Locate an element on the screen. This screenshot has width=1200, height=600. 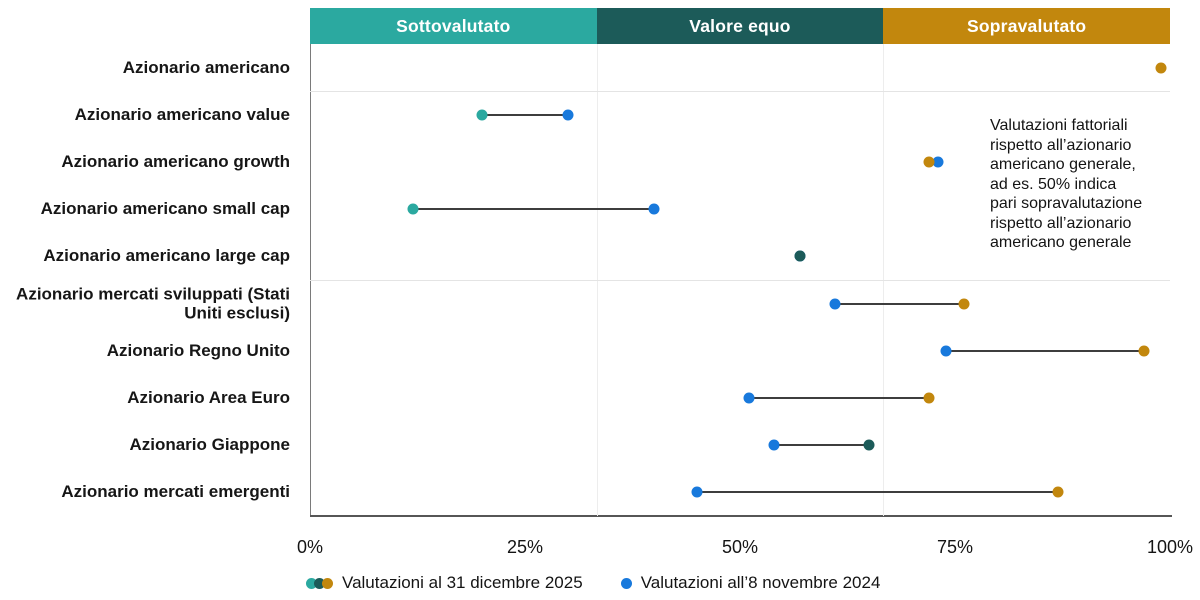
category-label: Azionario Area Euro is located at coordinates (208, 398).